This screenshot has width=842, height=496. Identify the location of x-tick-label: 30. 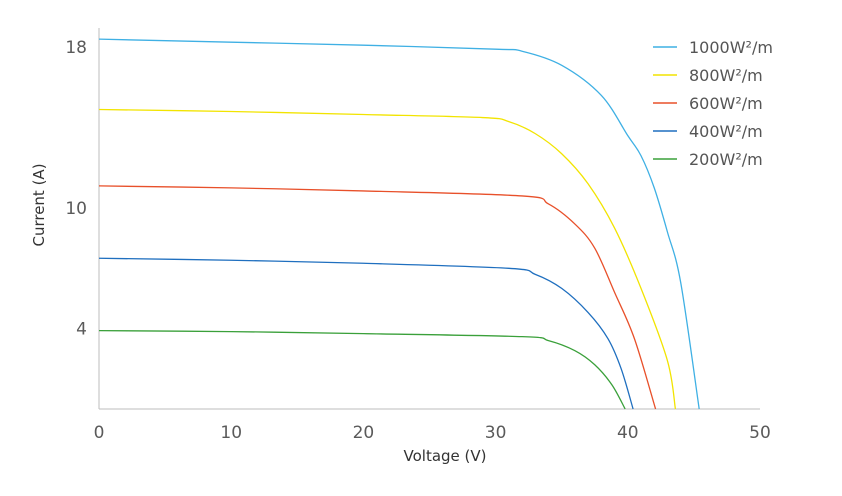
(496, 433).